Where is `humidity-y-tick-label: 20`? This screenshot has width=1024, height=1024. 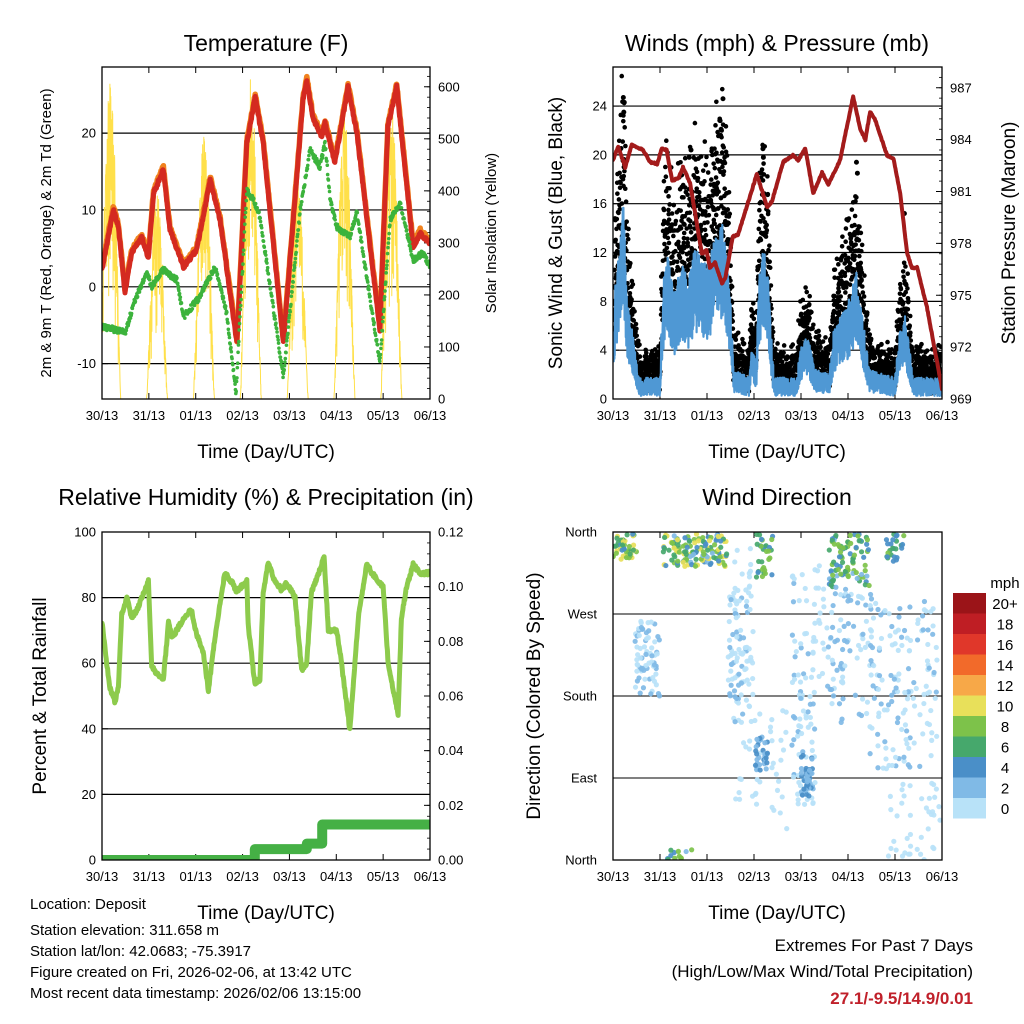 humidity-y-tick-label: 20 is located at coordinates (89, 794).